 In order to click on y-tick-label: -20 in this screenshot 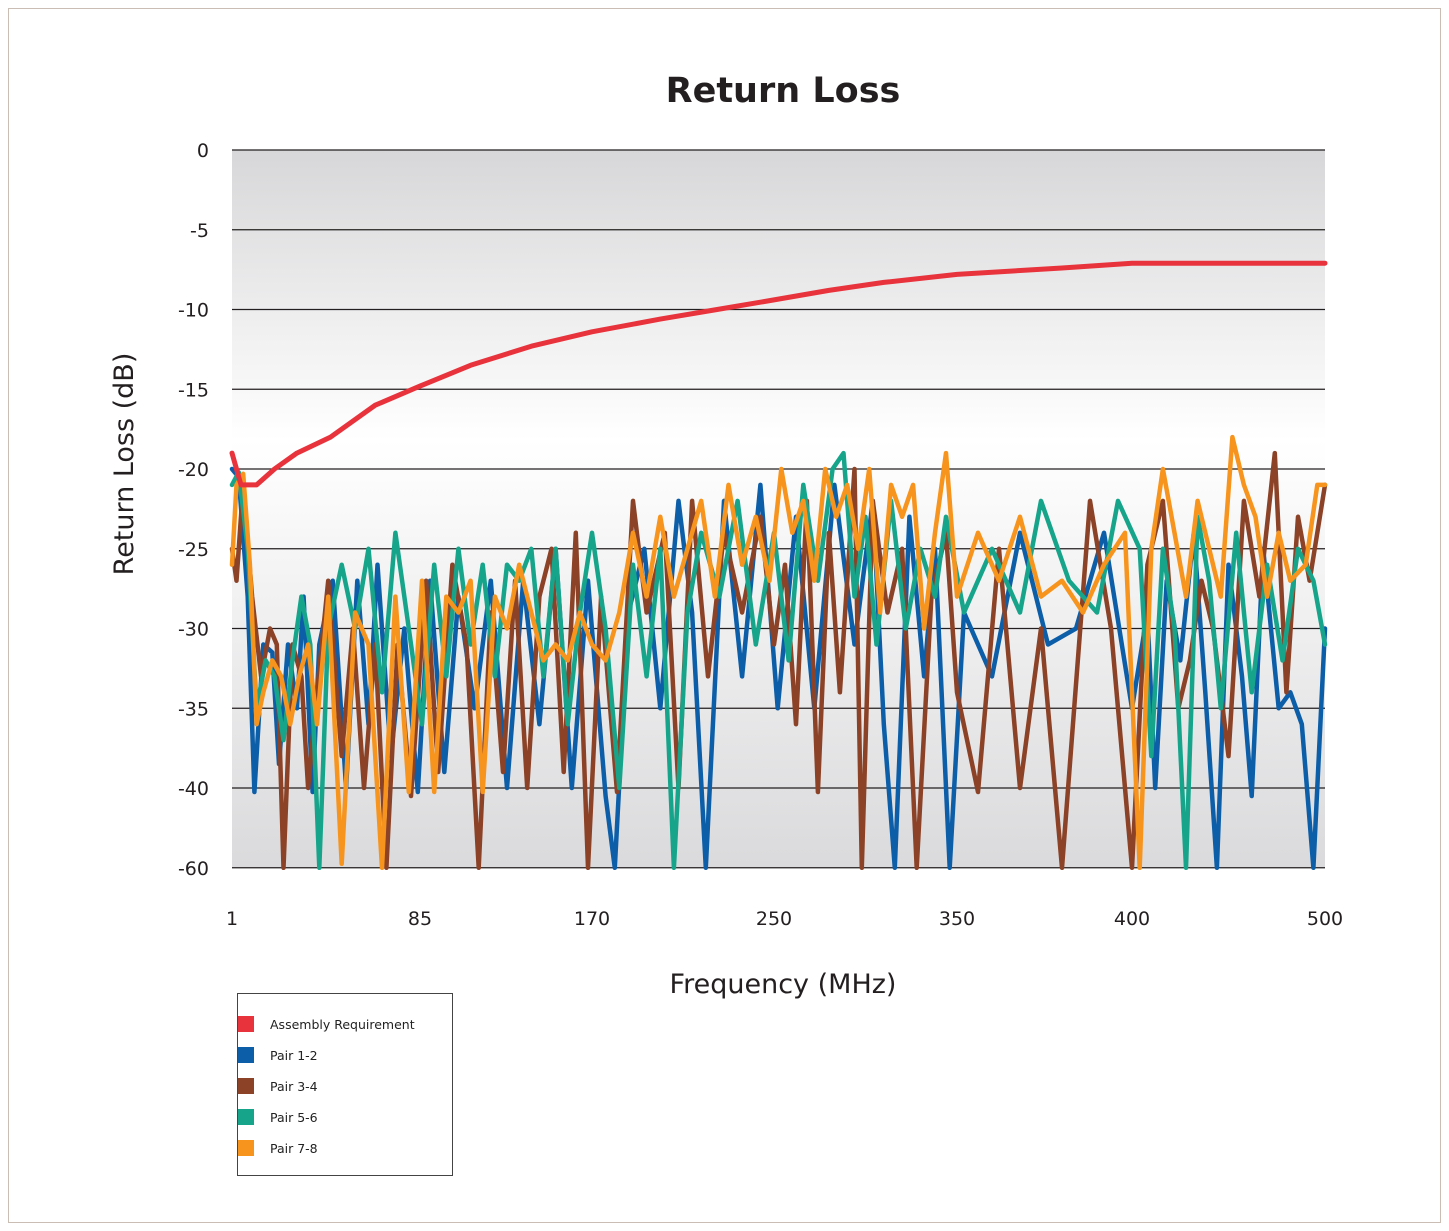, I will do `click(193, 470)`.